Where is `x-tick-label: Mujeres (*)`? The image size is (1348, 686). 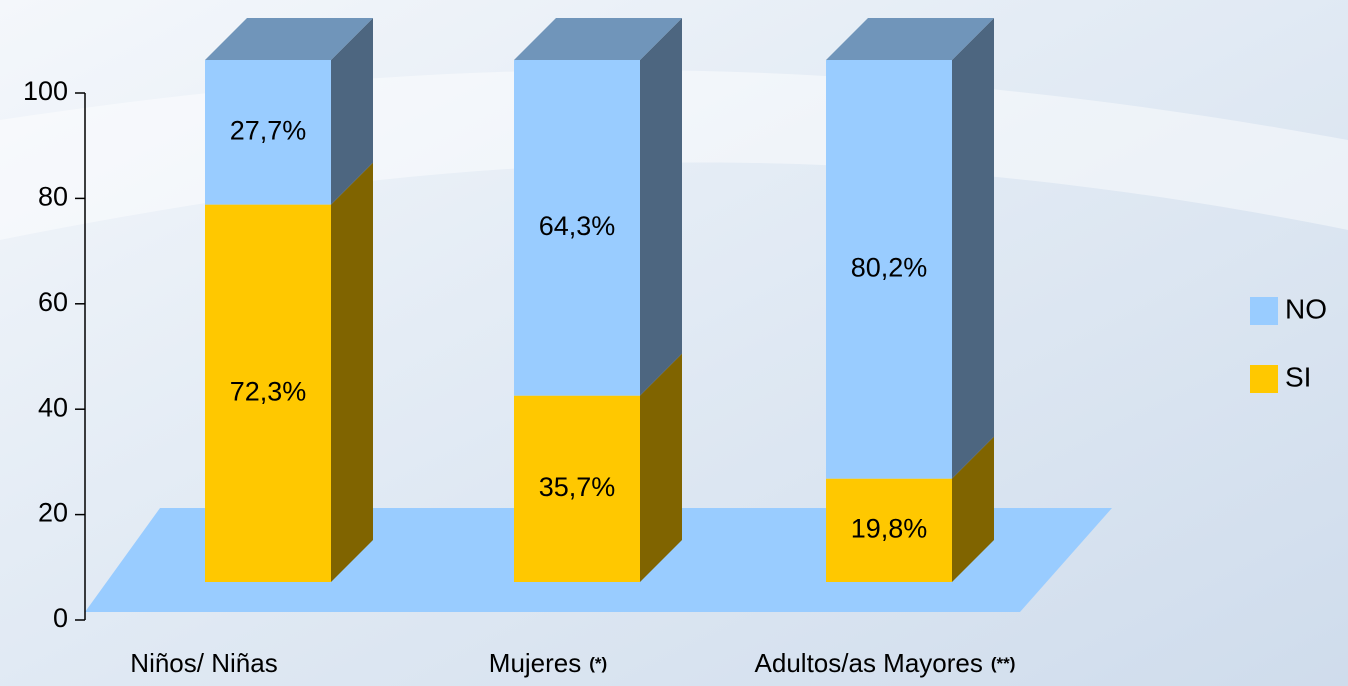
x-tick-label: Mujeres (*) is located at coordinates (548, 663).